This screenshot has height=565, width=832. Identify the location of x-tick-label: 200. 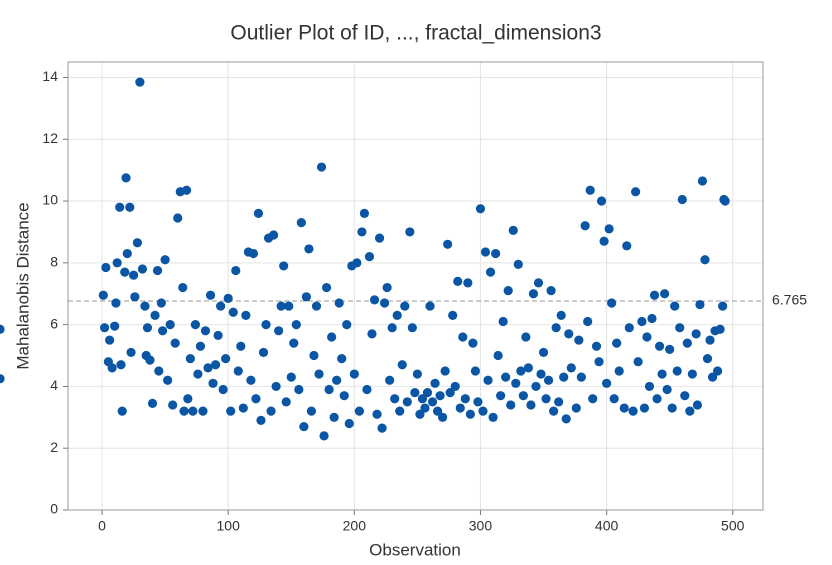
(355, 526).